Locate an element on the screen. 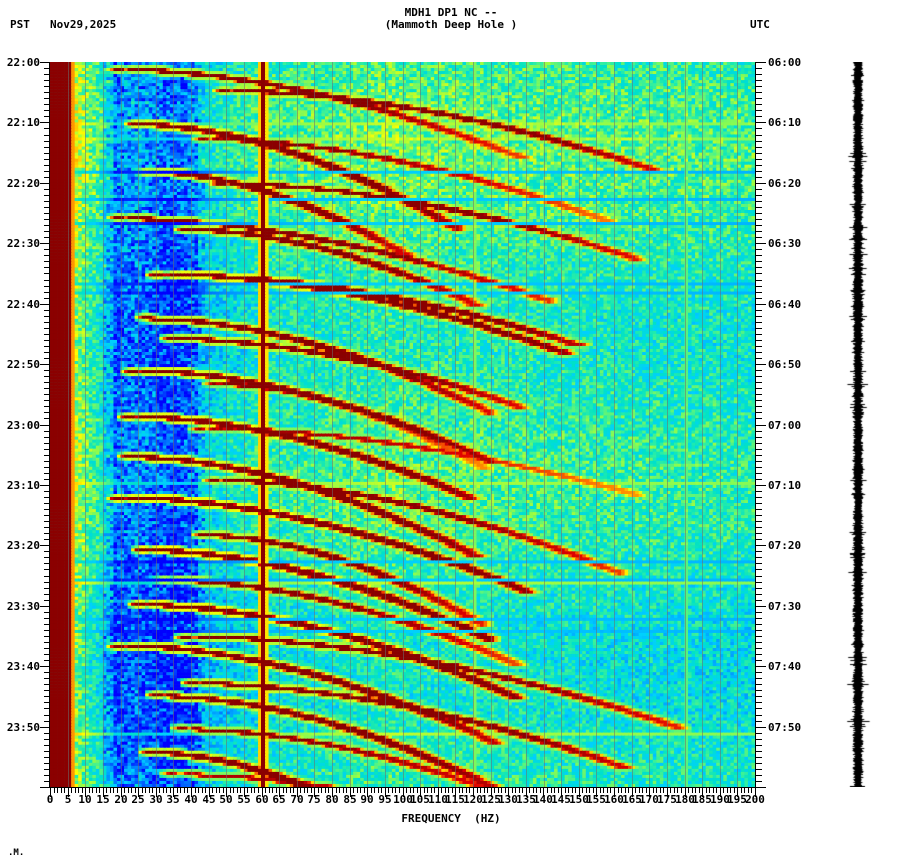 This screenshot has width=902, height=864. x-axis-label: 45 is located at coordinates (209, 799).